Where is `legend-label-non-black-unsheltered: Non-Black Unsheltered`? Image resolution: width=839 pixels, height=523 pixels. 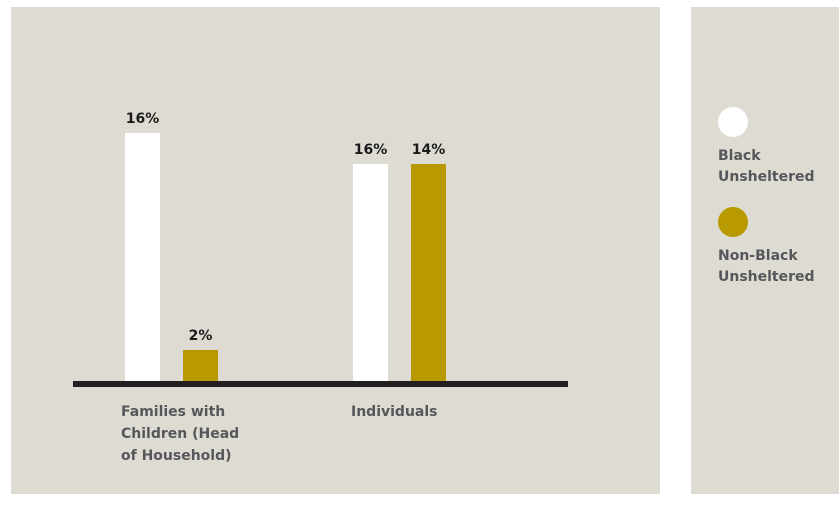
legend-label-non-black-unsheltered: Non-Black Unsheltered is located at coordinates (773, 267).